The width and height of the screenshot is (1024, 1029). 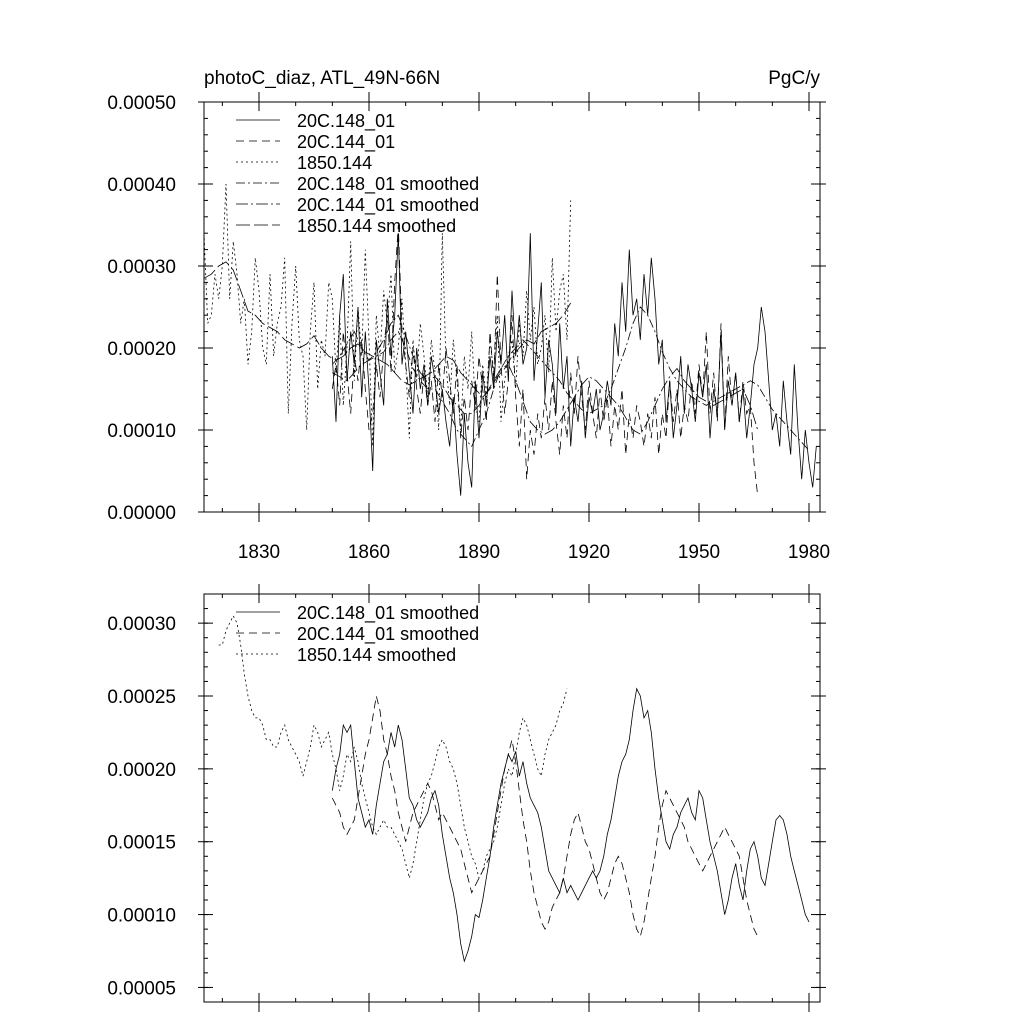 What do you see at coordinates (346, 142) in the screenshot?
I see `legend-label: 20C.144_01` at bounding box center [346, 142].